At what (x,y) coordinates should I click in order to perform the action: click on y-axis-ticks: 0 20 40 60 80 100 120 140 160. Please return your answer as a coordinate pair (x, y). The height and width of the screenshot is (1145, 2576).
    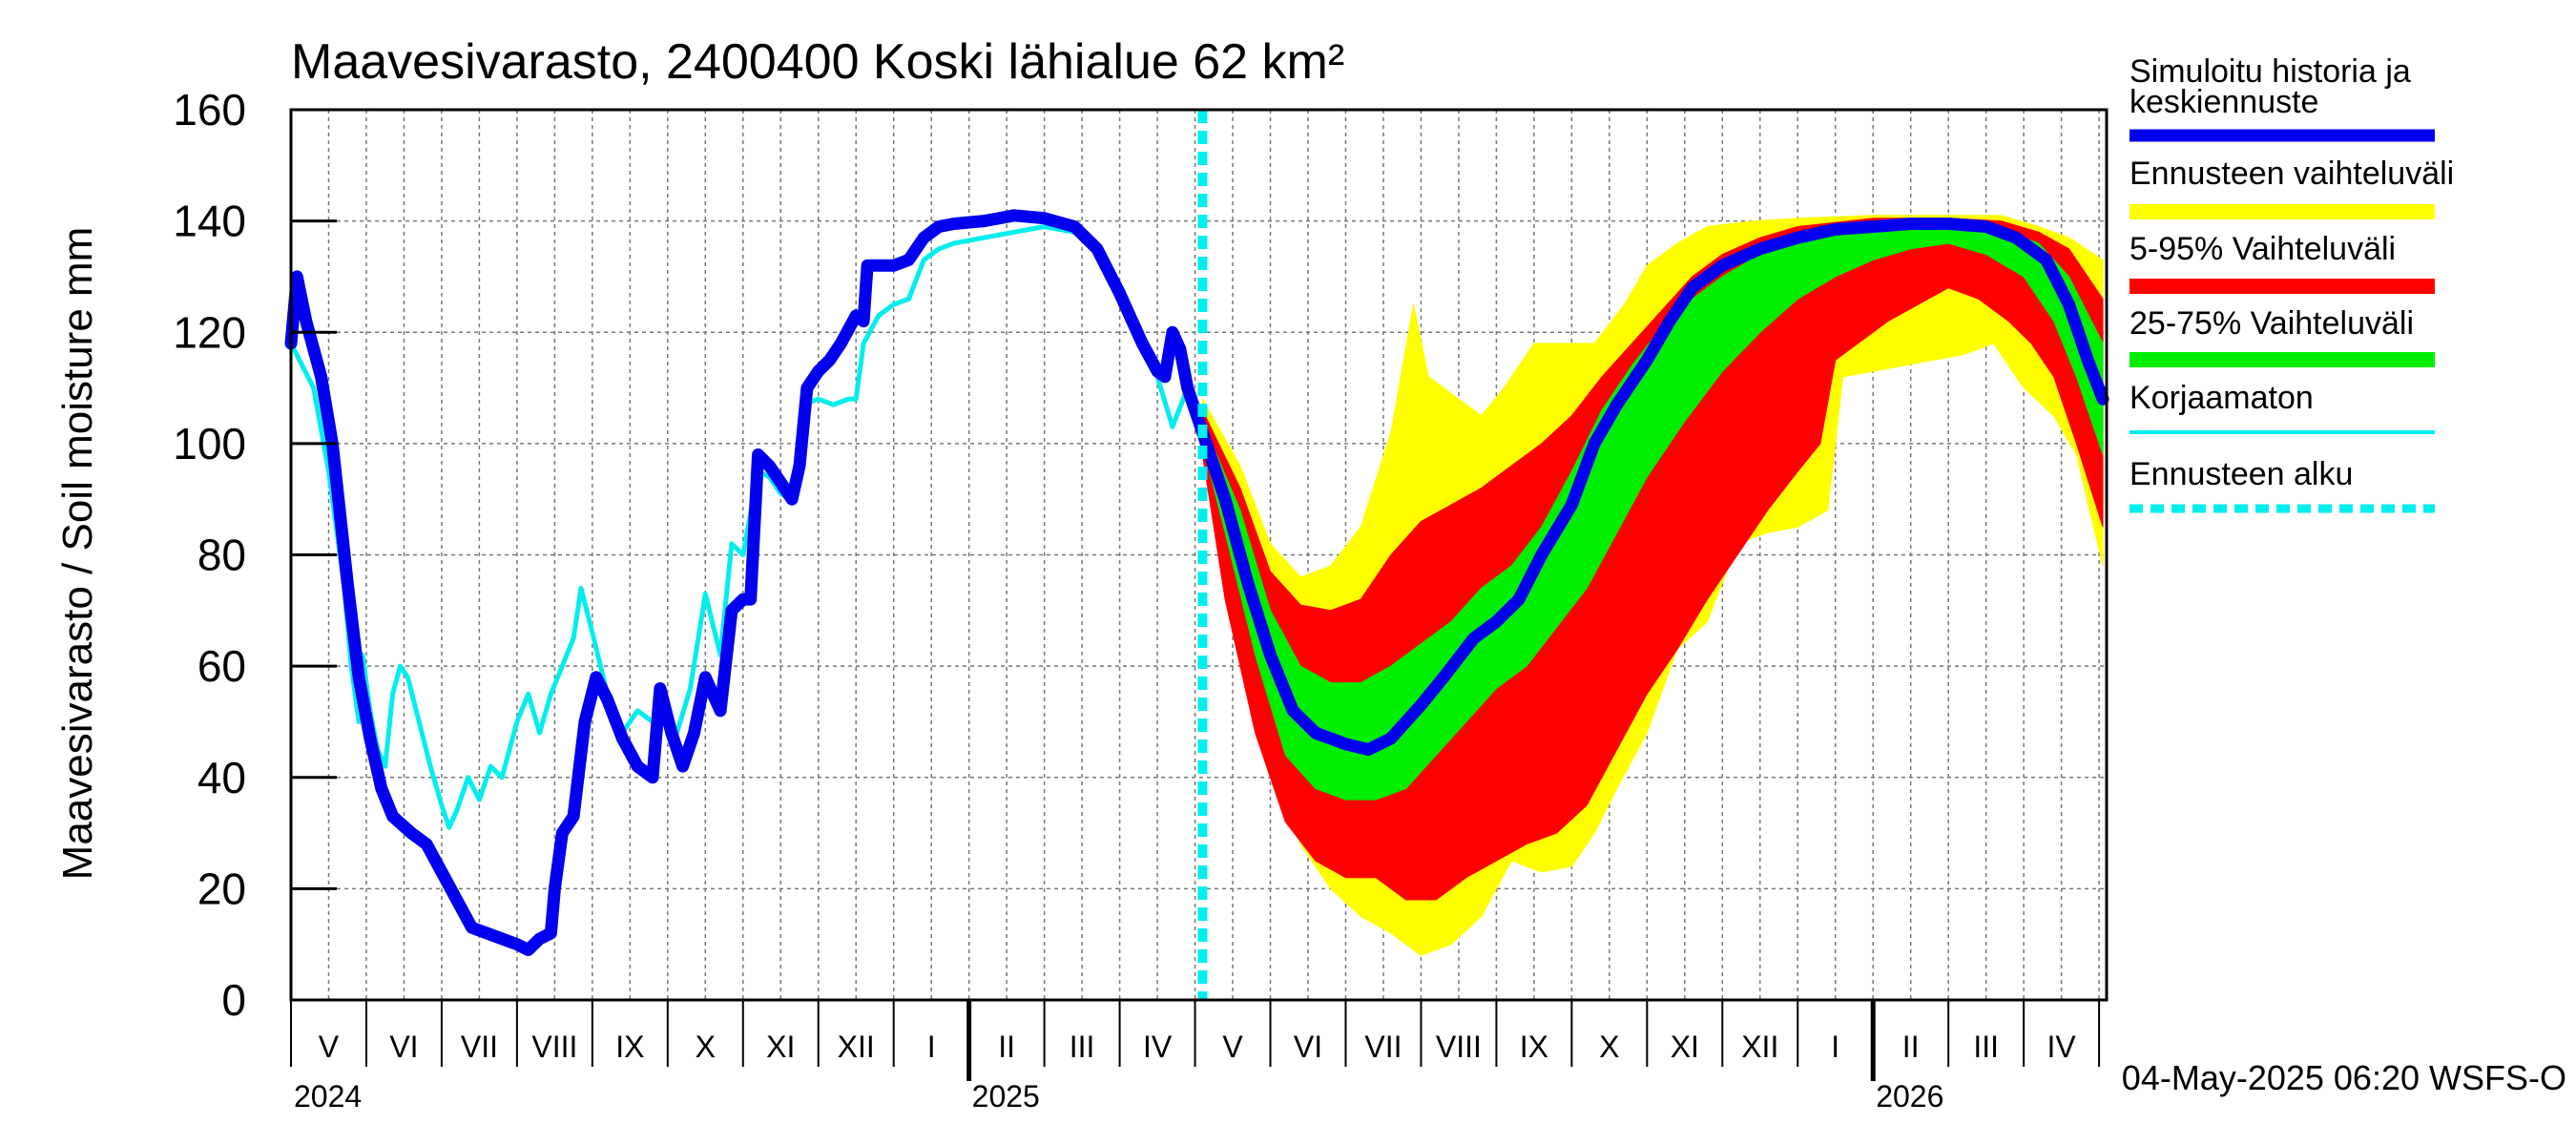
    Looking at the image, I should click on (255, 555).